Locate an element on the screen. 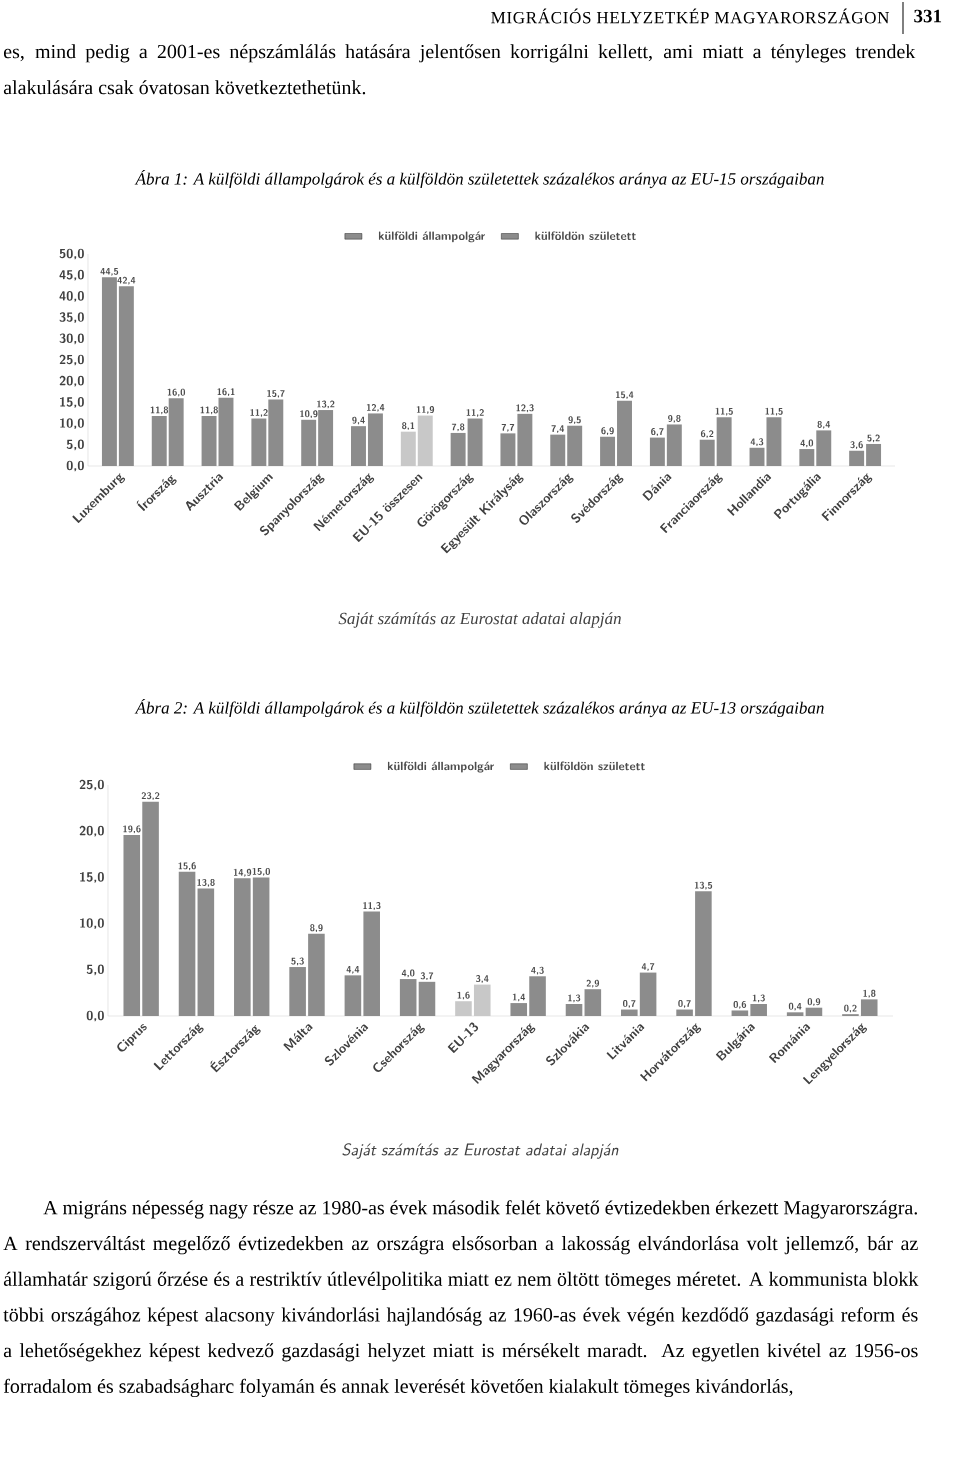  data-label: 0,4 is located at coordinates (795, 1006).